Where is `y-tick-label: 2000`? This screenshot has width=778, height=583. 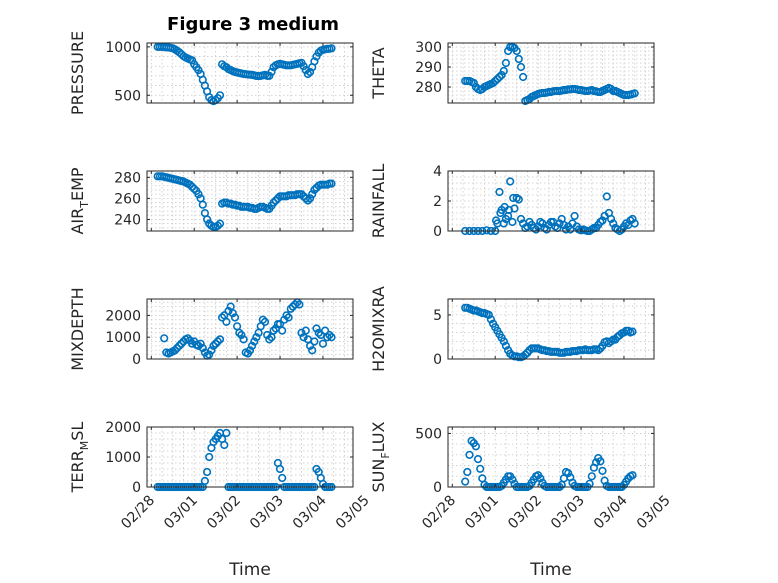 y-tick-label: 2000 is located at coordinates (123, 316).